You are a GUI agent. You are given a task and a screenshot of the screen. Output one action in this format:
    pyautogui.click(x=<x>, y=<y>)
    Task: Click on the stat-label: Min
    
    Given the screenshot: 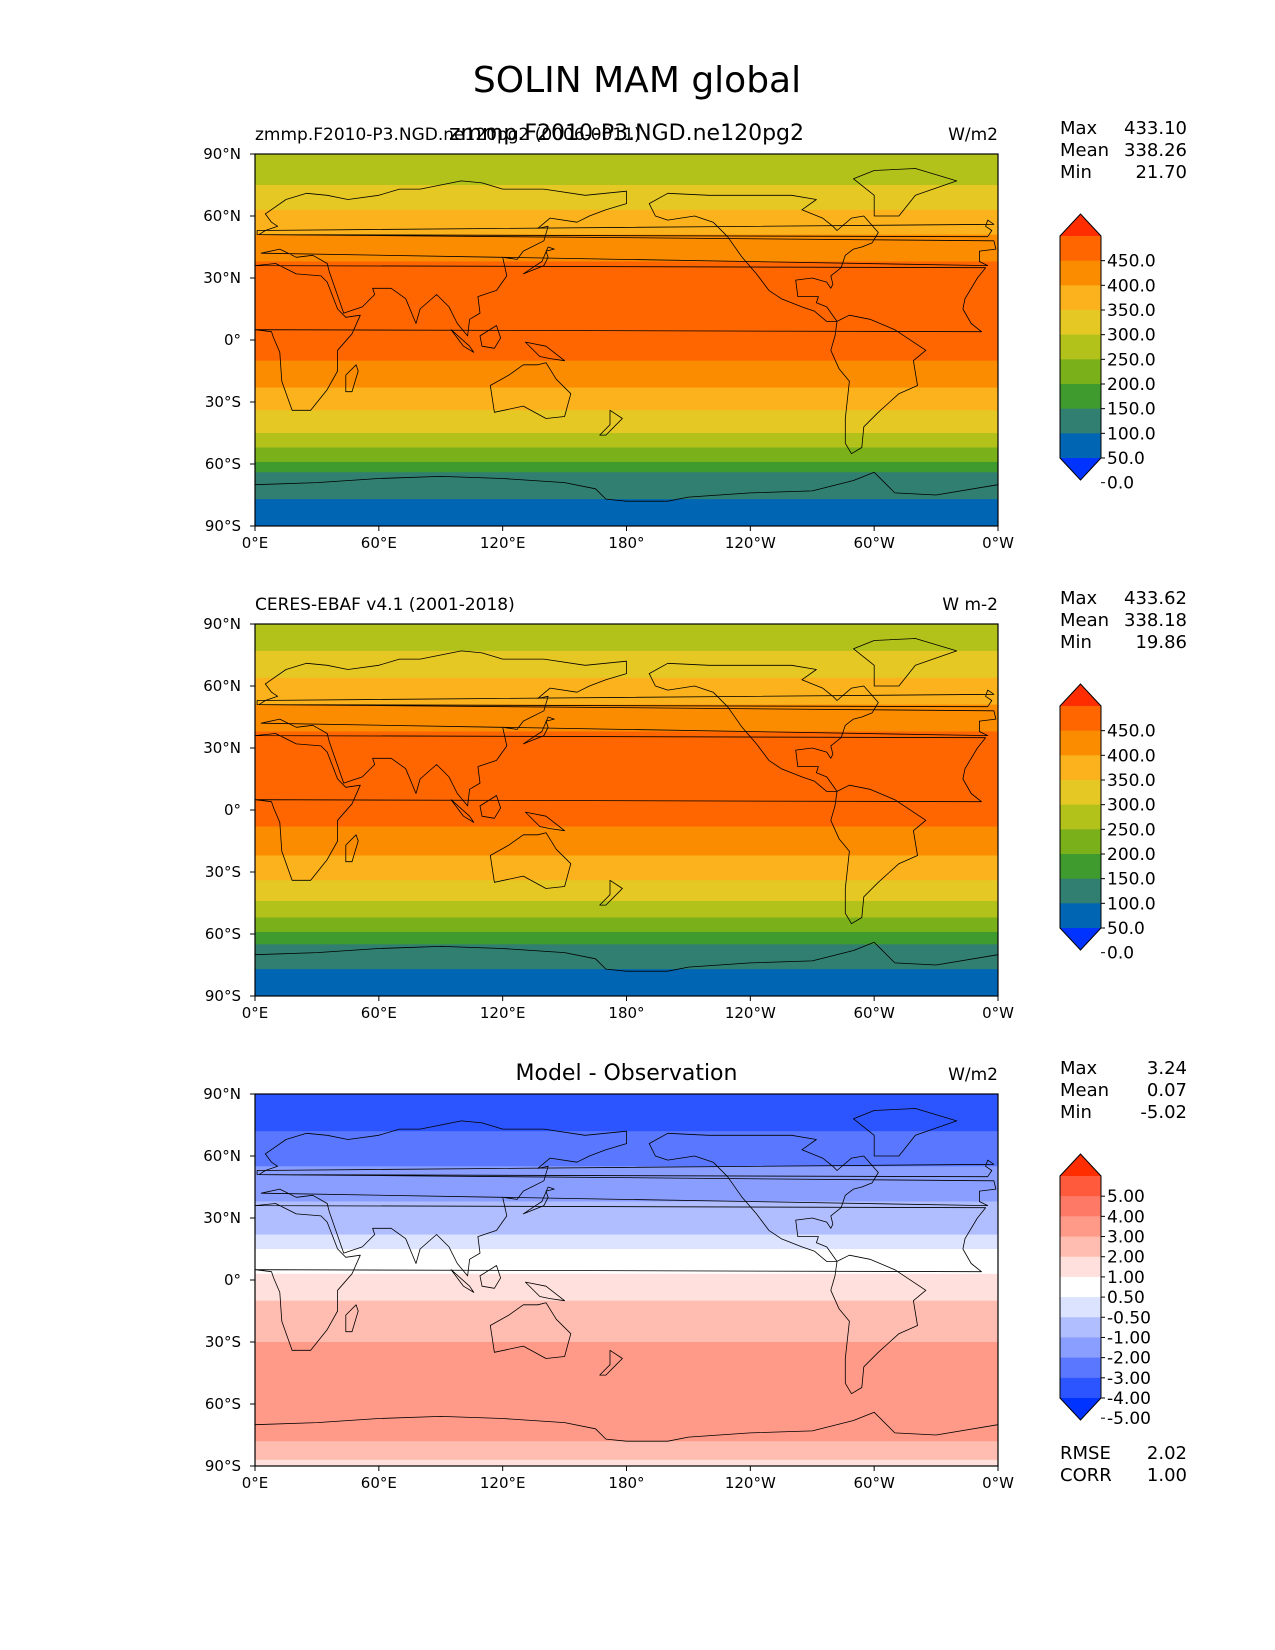 What is the action you would take?
    pyautogui.click(x=1076, y=172)
    